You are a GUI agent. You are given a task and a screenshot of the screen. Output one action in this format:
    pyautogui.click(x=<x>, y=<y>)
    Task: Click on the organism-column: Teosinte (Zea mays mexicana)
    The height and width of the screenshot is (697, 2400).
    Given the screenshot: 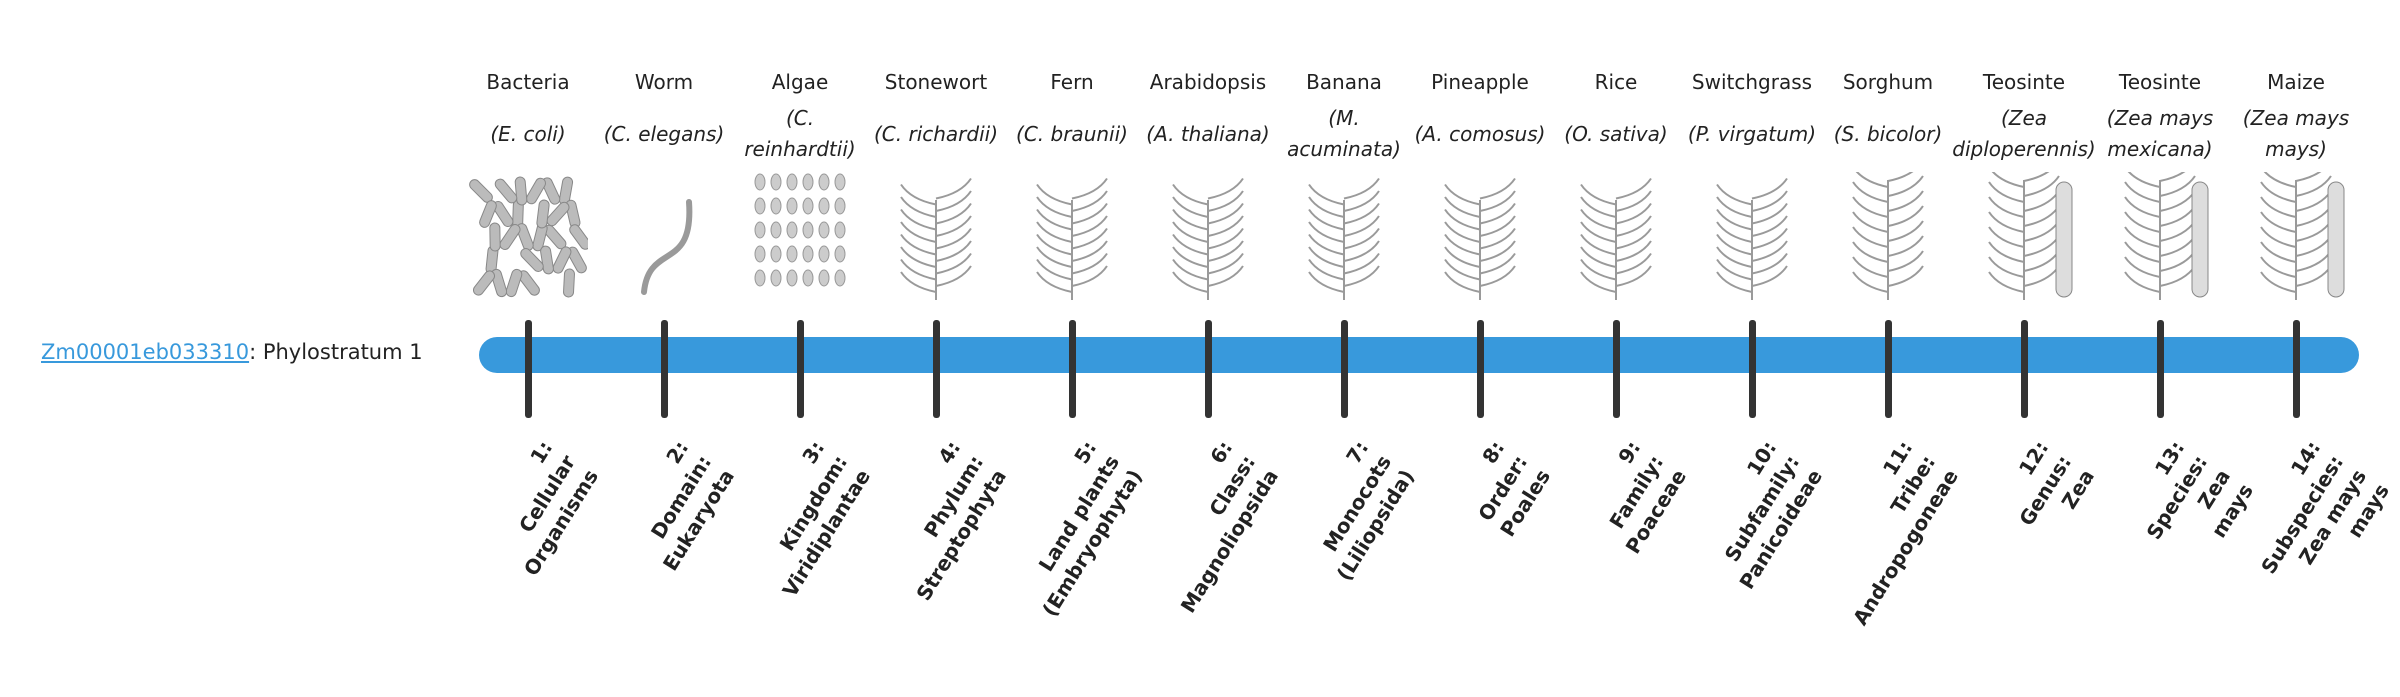 What is the action you would take?
    pyautogui.click(x=2160, y=114)
    